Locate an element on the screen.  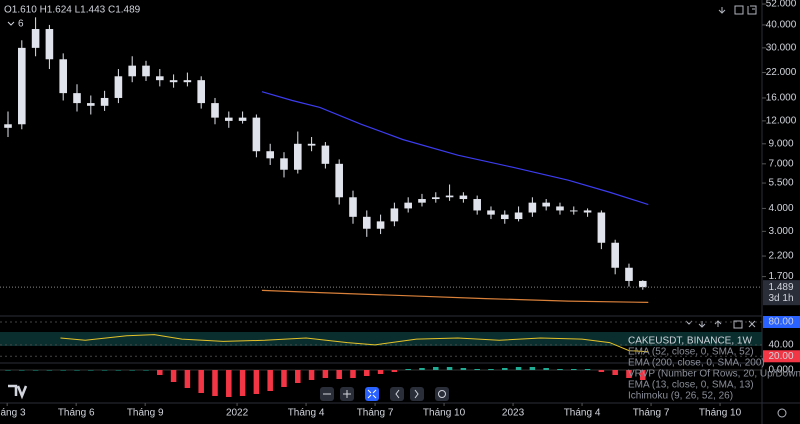
x-tick-label: 2022 is located at coordinates (237, 413).